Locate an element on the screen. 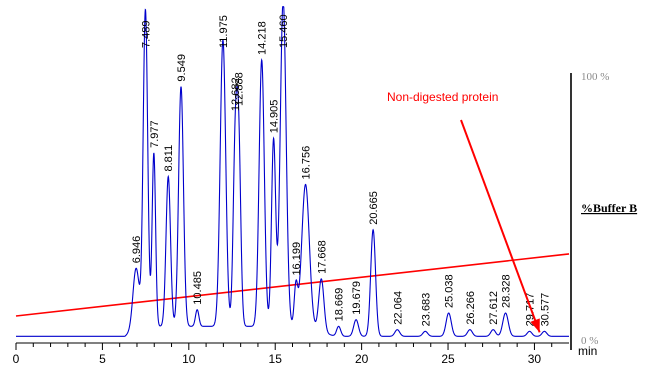 This screenshot has height=377, width=657. peak-label: 16.756 is located at coordinates (307, 163).